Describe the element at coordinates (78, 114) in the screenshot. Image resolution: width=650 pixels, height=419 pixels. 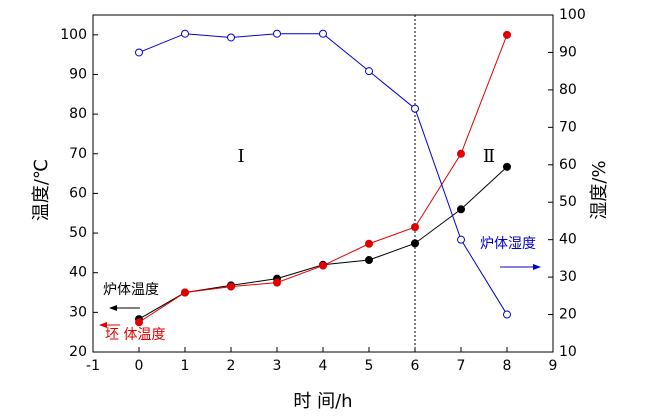
I see `y-tick-label: 80` at that location.